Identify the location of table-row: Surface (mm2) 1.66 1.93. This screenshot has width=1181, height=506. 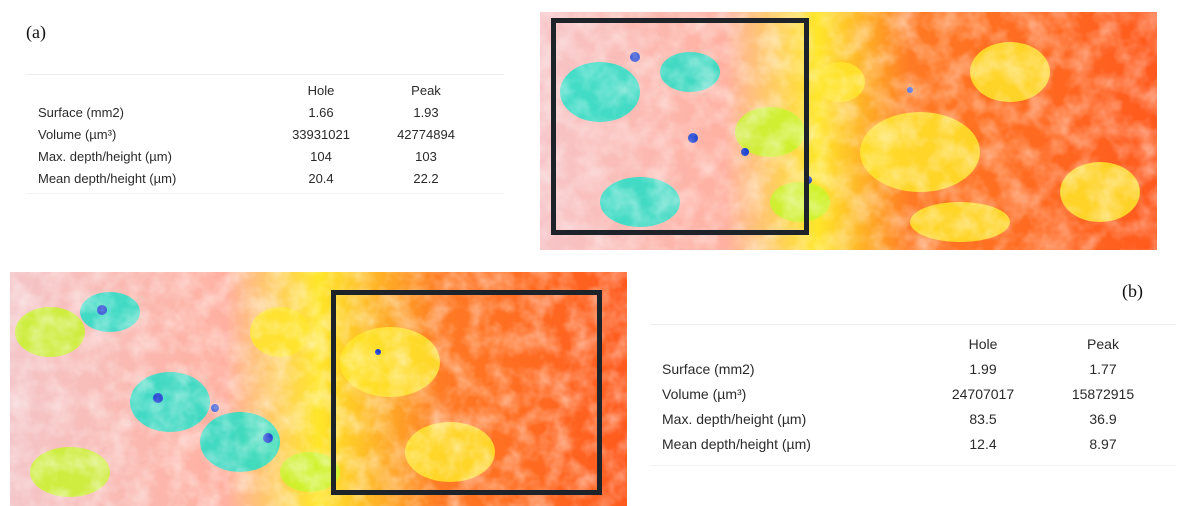
(254, 112).